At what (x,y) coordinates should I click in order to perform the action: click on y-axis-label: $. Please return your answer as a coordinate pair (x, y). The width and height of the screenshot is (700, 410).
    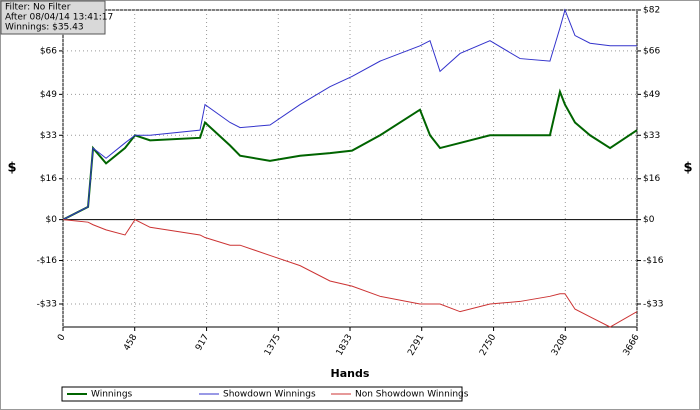
    Looking at the image, I should click on (11, 168).